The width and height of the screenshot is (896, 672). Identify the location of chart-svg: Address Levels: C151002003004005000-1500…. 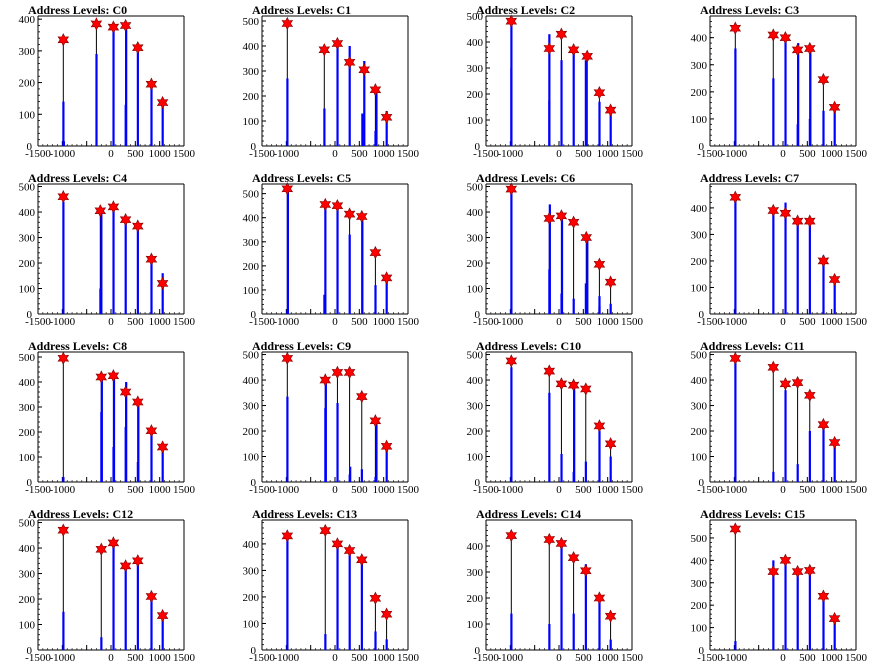
(779, 585).